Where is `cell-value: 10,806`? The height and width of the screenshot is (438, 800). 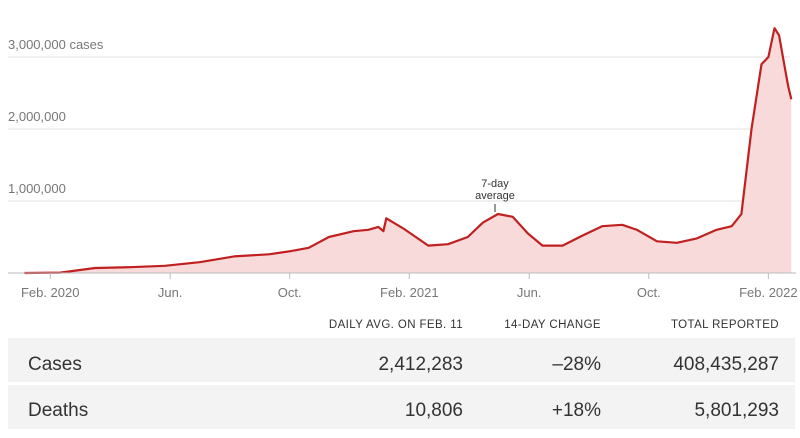 cell-value: 10,806 is located at coordinates (434, 410).